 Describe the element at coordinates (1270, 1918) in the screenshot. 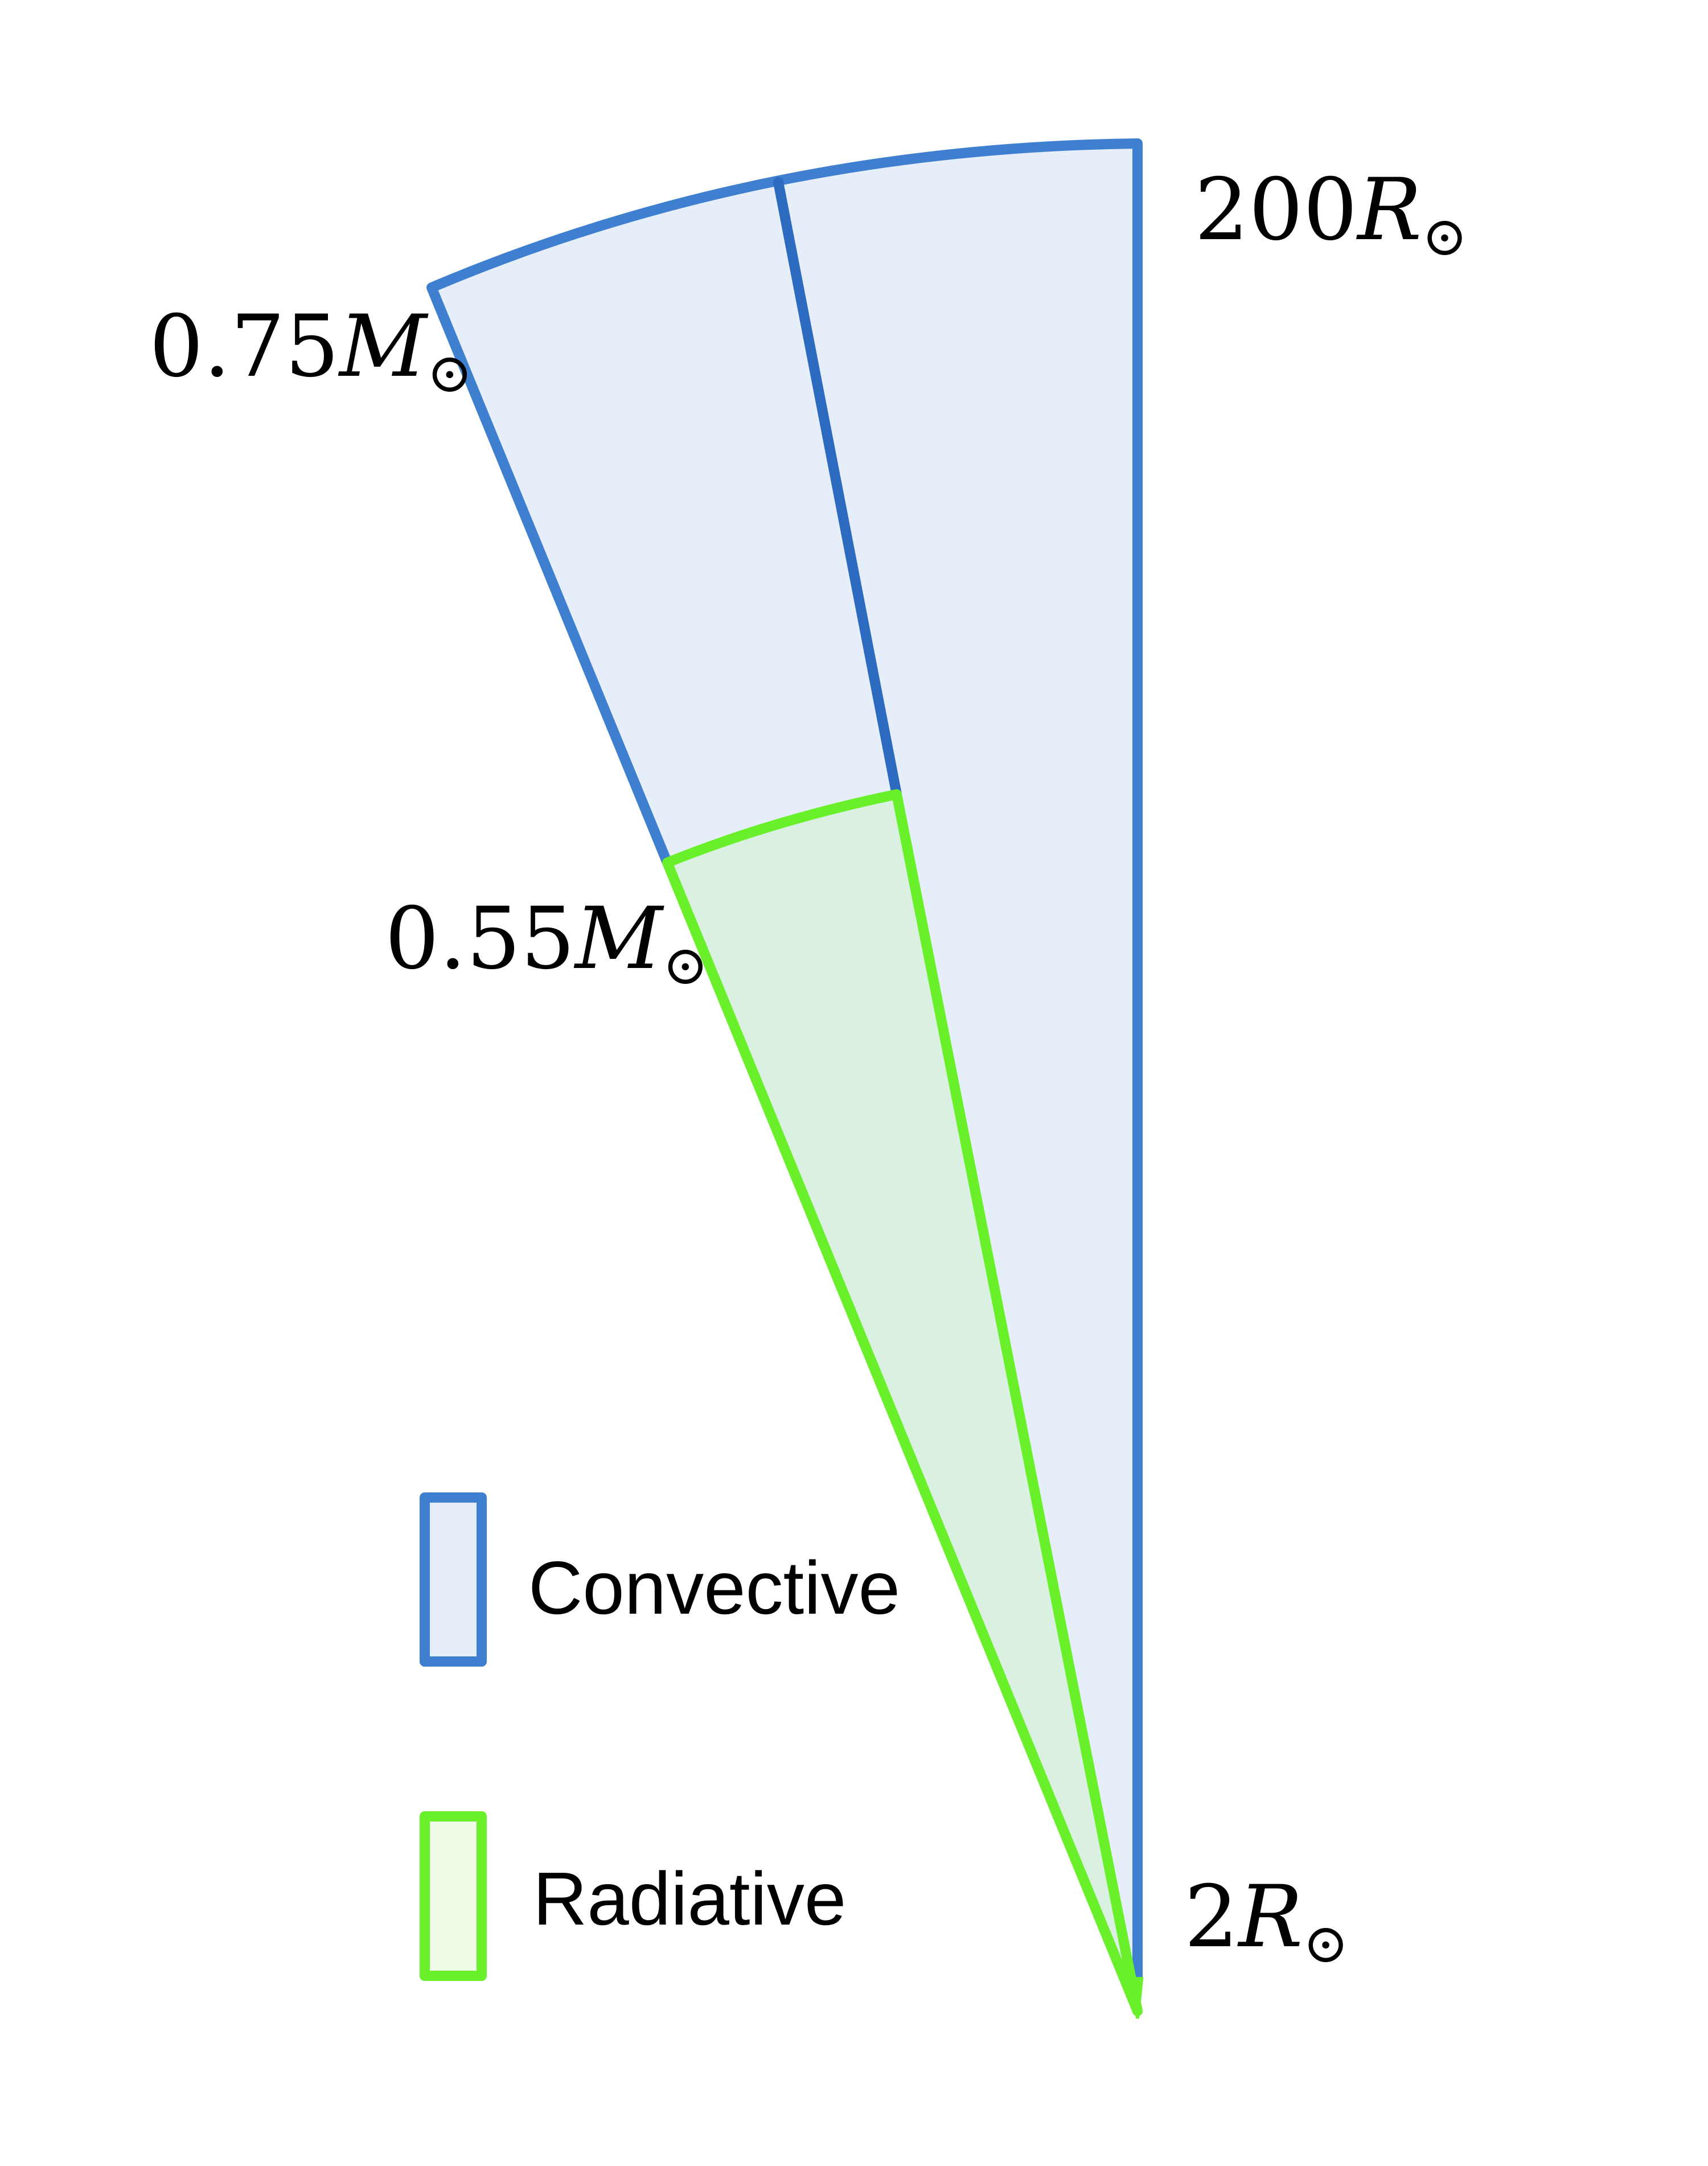

I see `inner-radius-symbol: R` at that location.